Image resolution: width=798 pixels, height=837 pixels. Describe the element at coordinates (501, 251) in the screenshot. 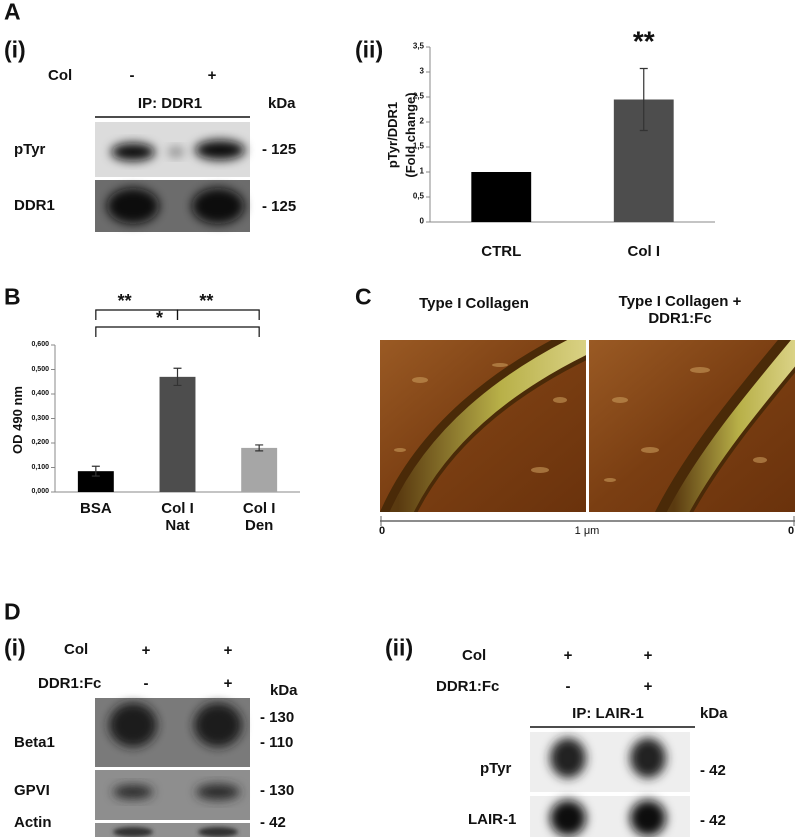

I see `x-tick-label: CTRL` at that location.